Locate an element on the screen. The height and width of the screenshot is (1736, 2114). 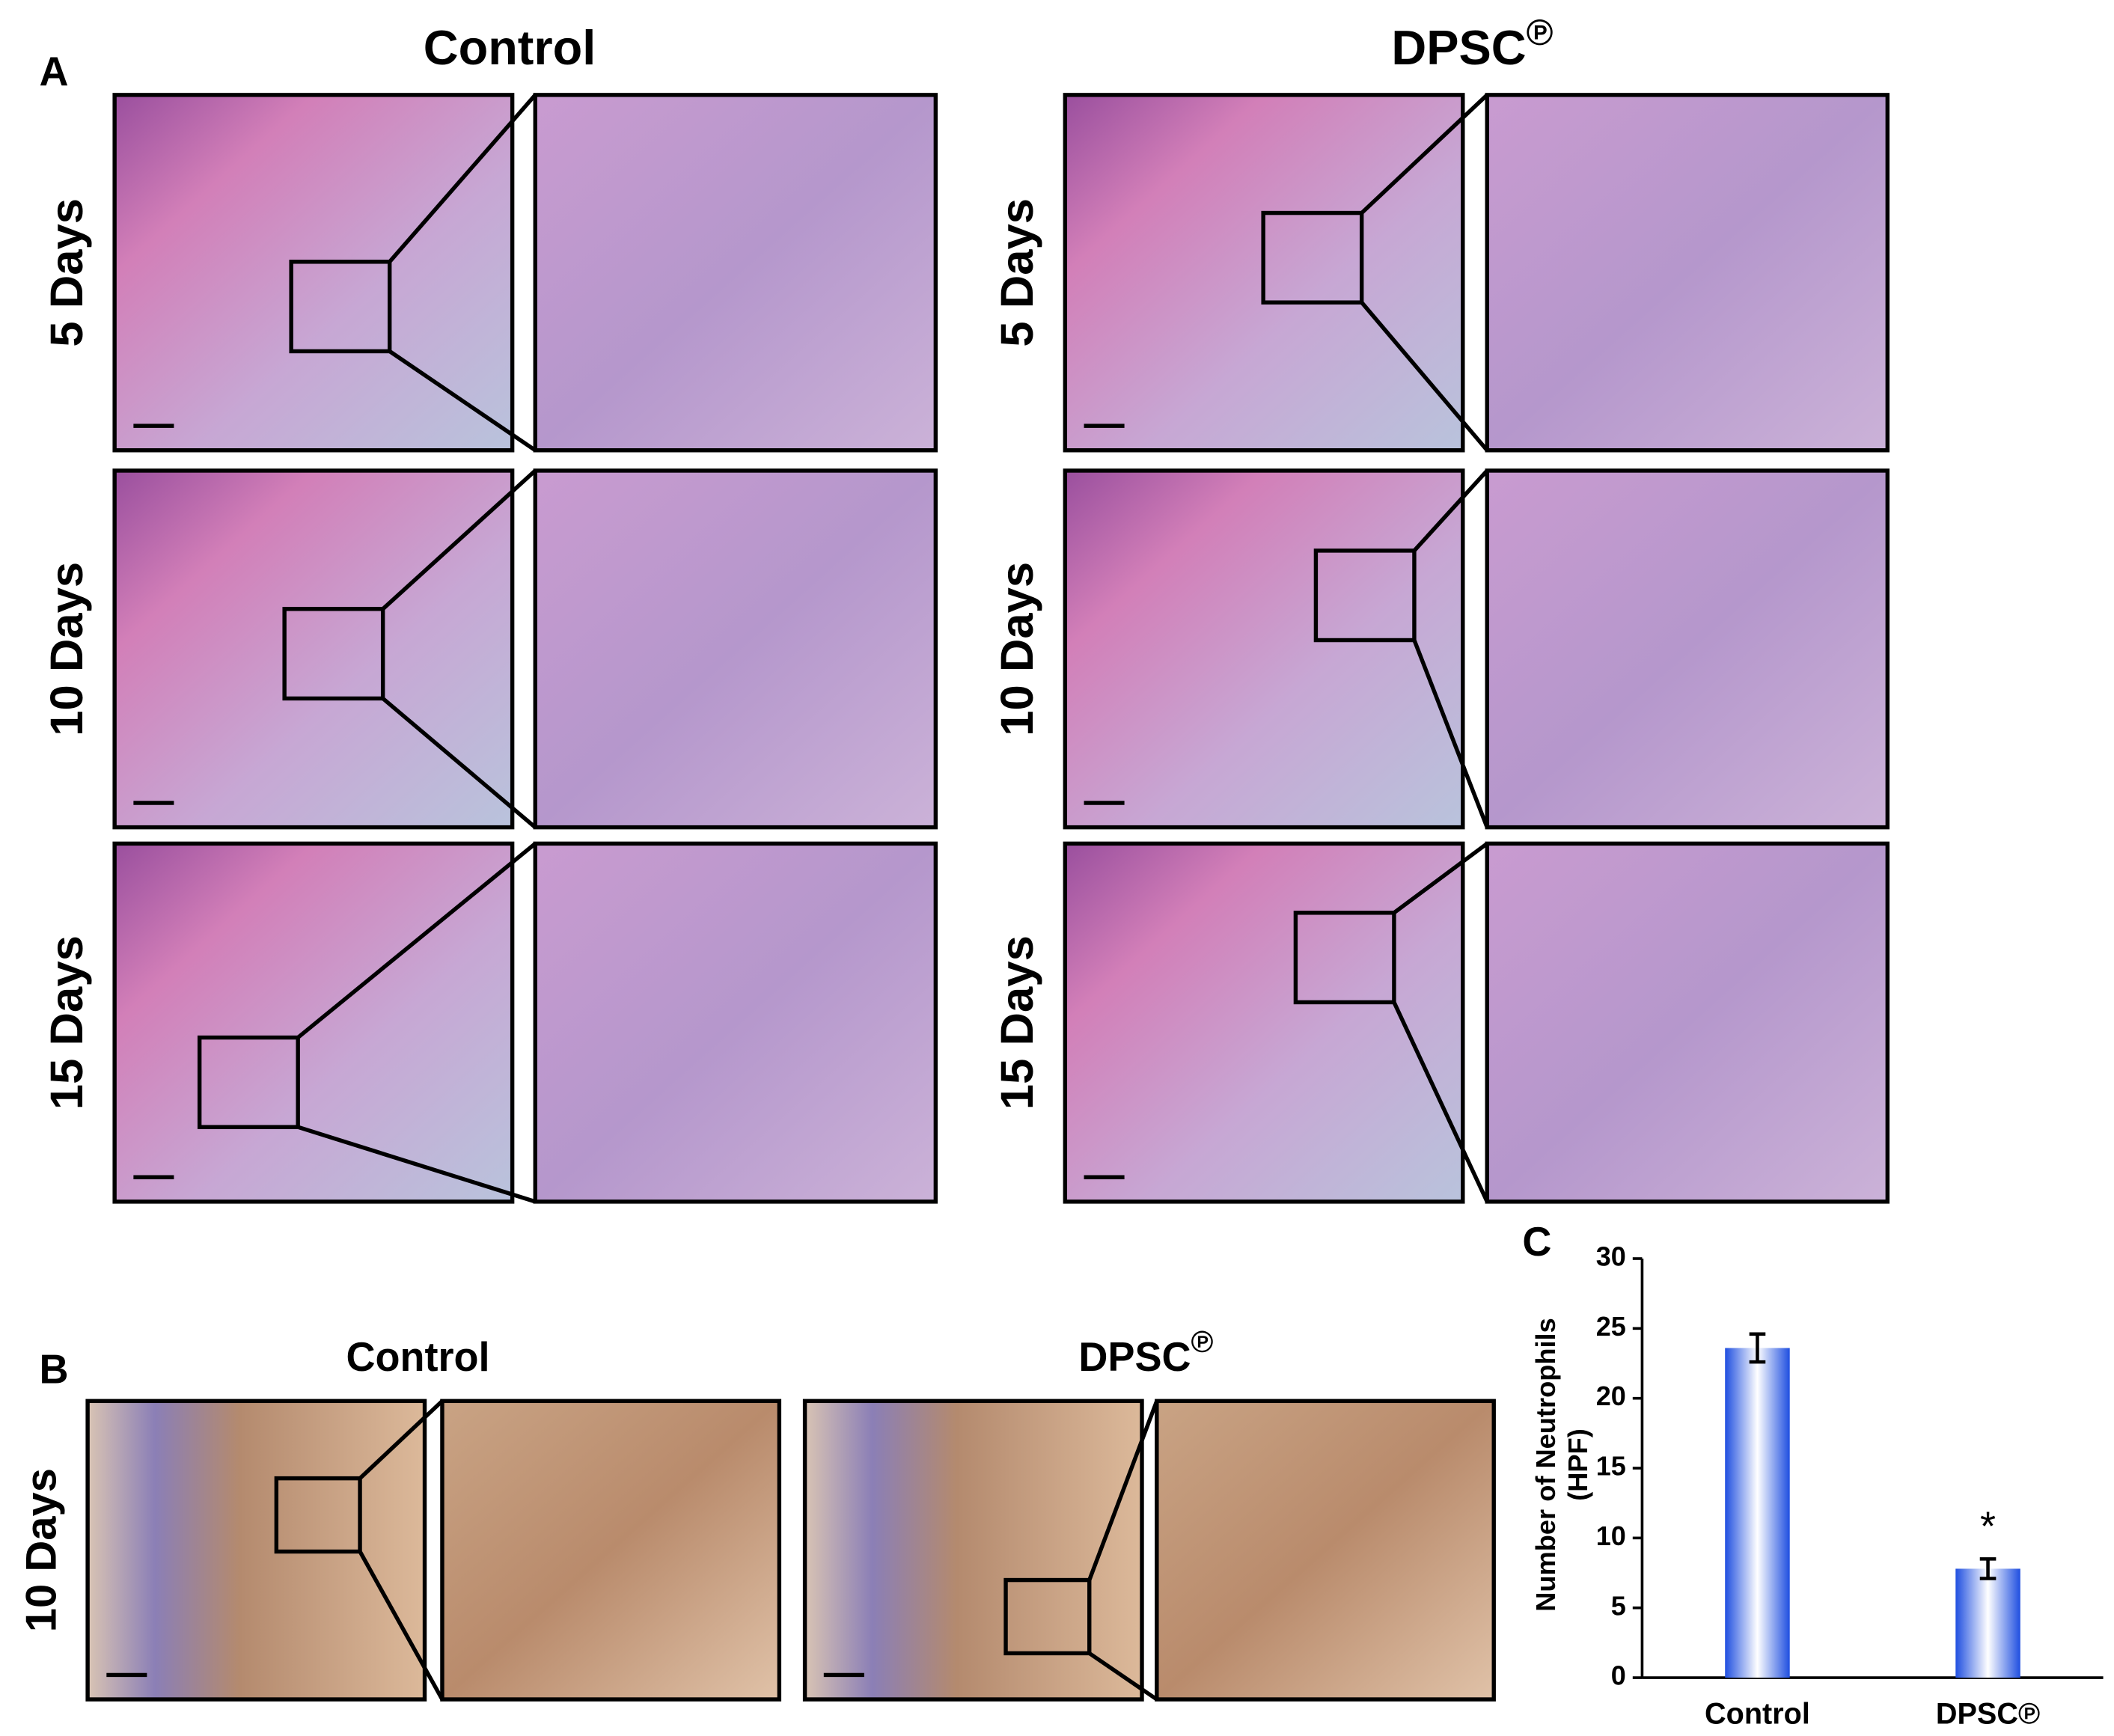
y-axis-label: (HPF) is located at coordinates (1577, 1464).